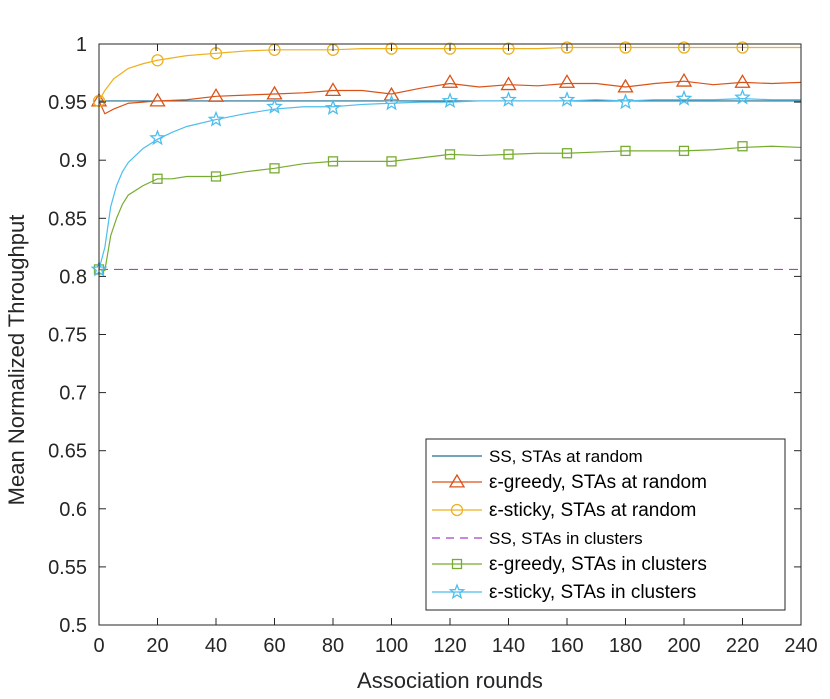 This screenshot has height=699, width=830. I want to click on legend-item: ε-sticky, STAs at random, so click(564, 510).